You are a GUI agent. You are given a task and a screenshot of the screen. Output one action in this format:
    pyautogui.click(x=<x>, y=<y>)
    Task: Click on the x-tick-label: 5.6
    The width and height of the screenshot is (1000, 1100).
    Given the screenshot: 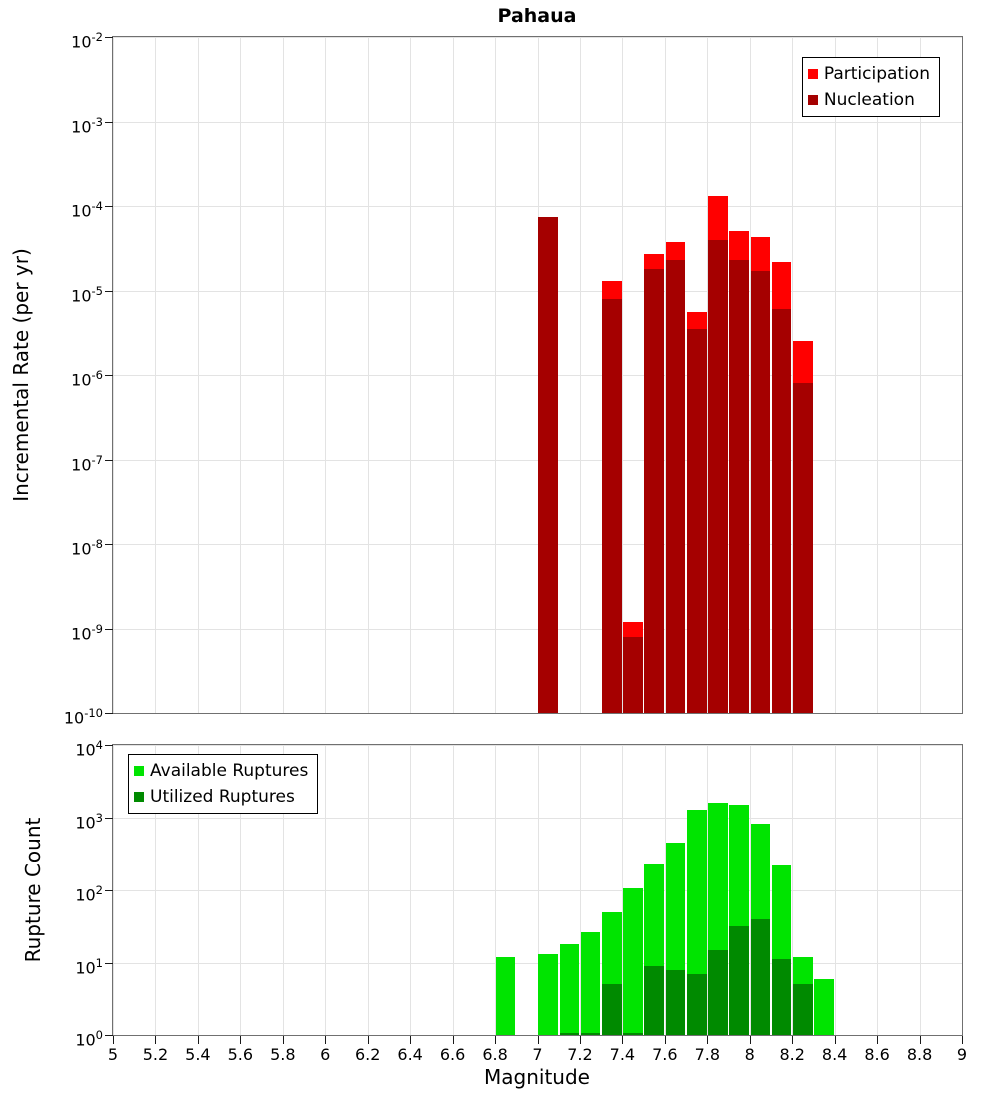 What is the action you would take?
    pyautogui.click(x=240, y=1054)
    